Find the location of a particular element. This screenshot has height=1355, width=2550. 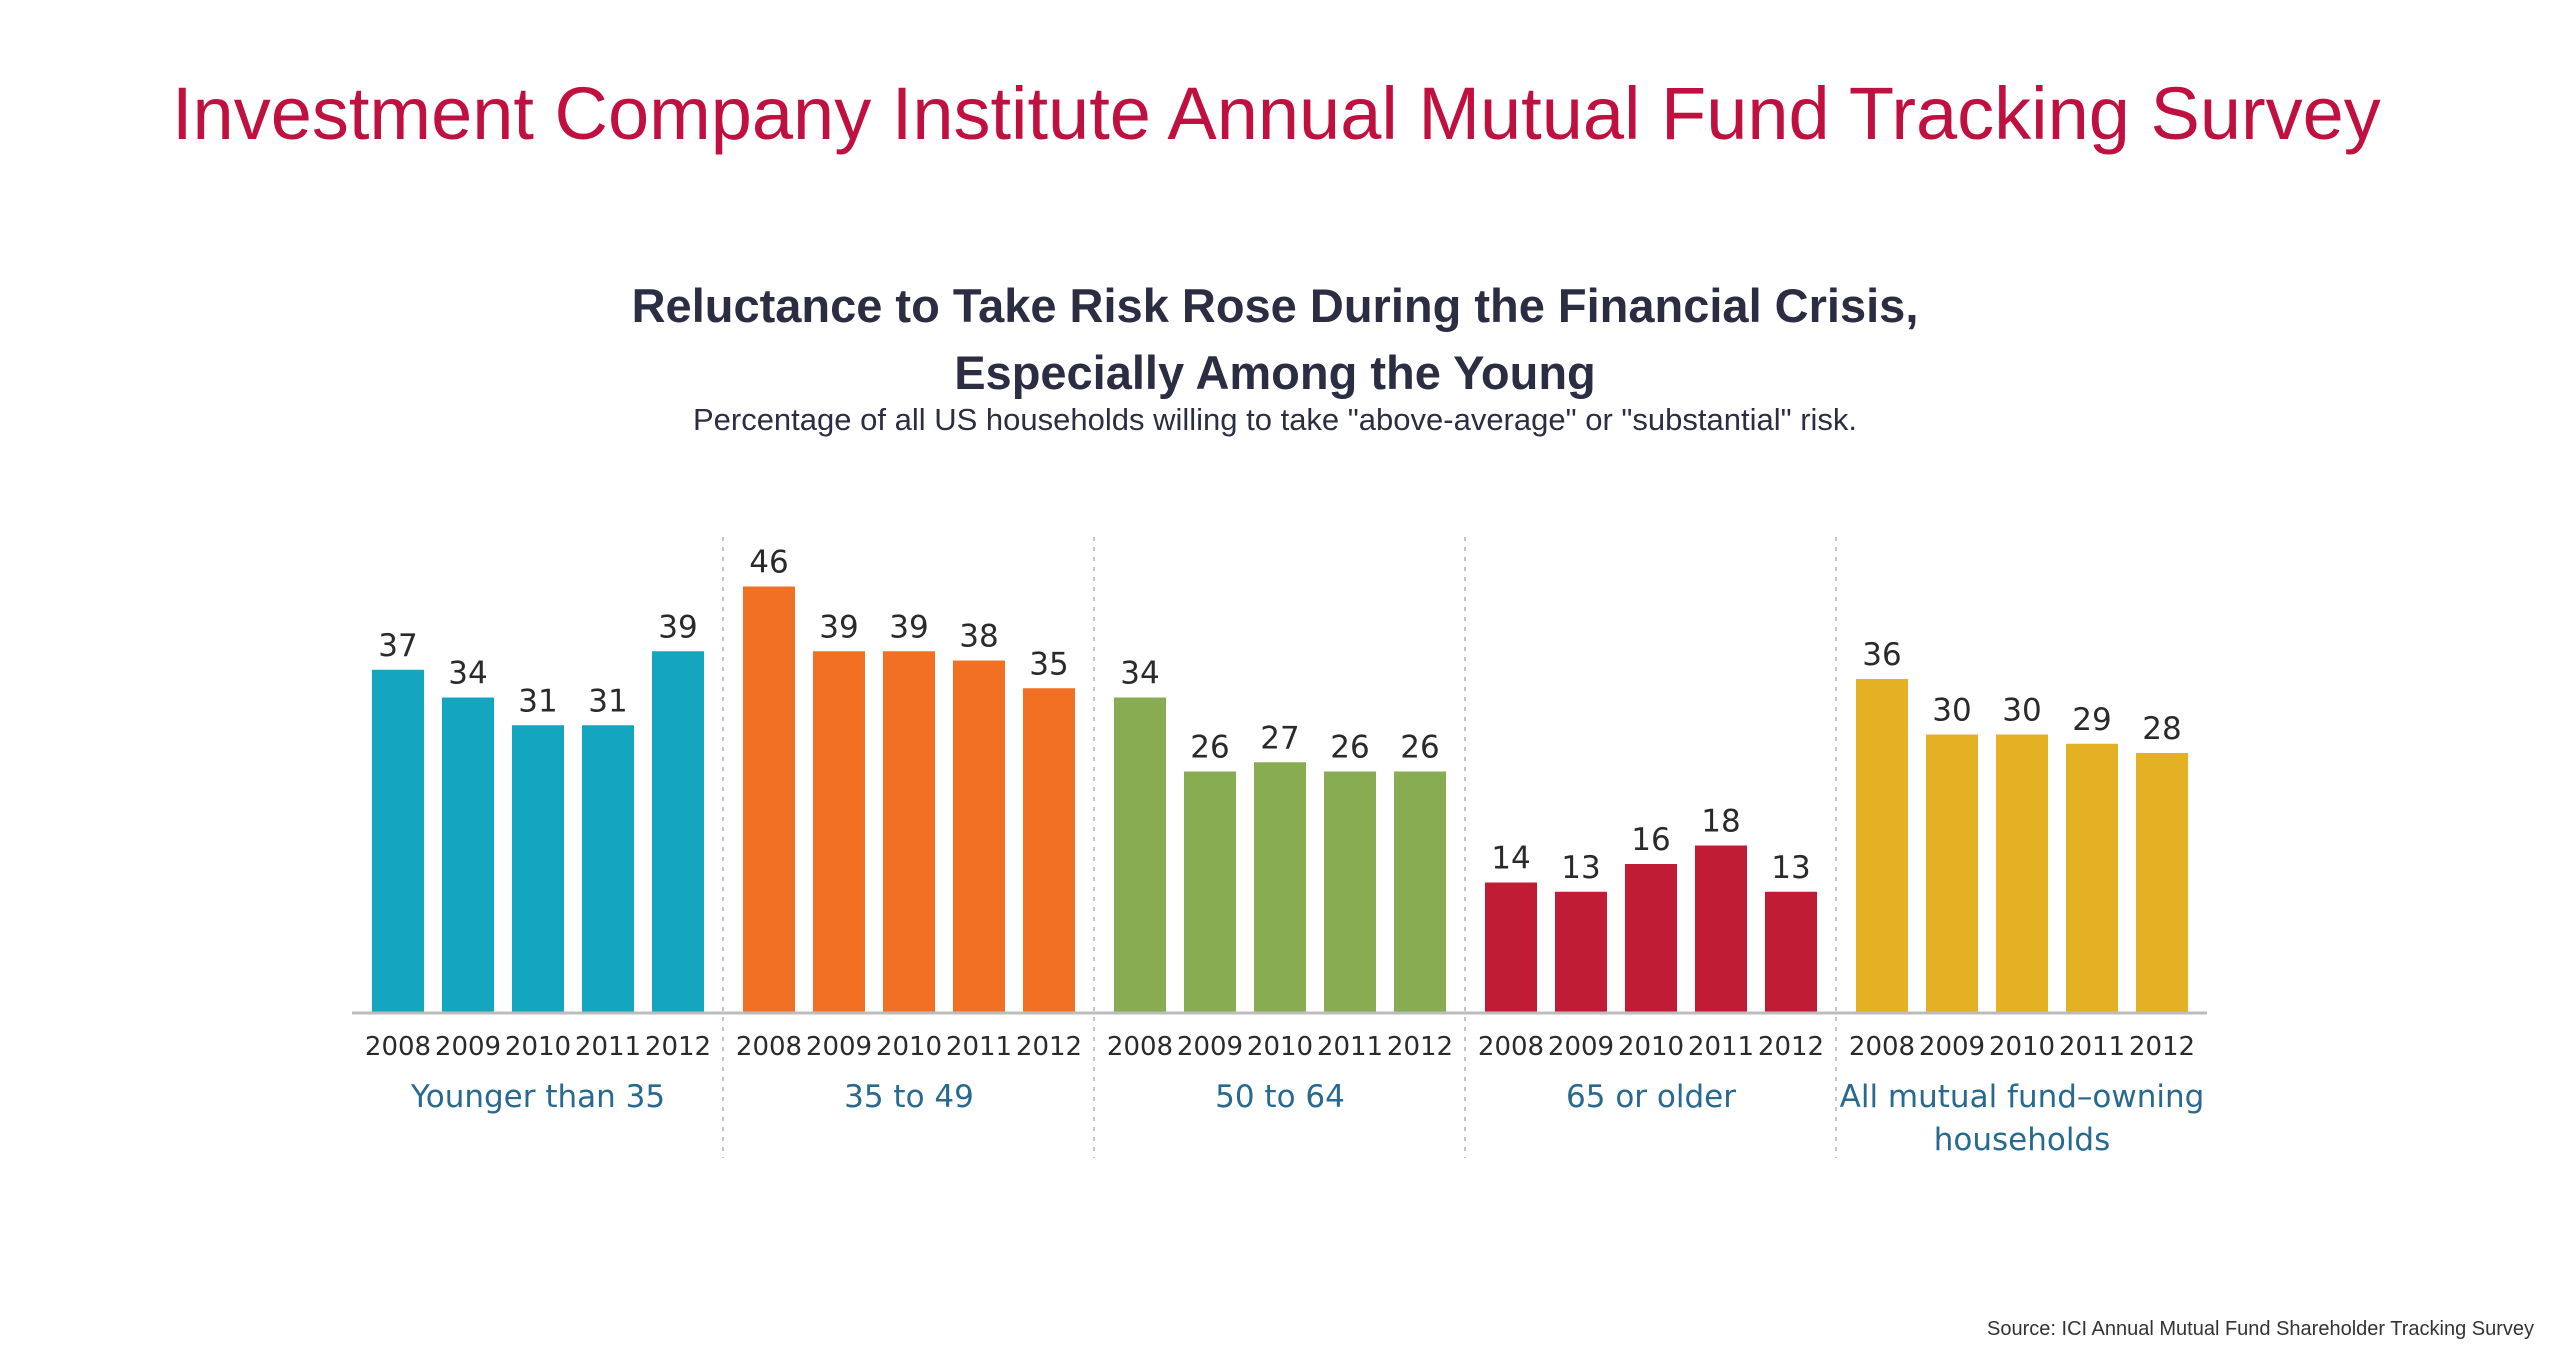

bar-value-label: 27 is located at coordinates (1279, 738).